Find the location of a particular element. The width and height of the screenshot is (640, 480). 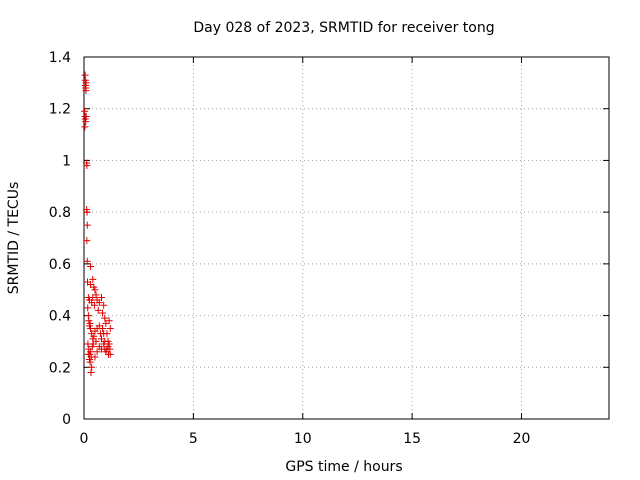

data-points is located at coordinates (97, 223).